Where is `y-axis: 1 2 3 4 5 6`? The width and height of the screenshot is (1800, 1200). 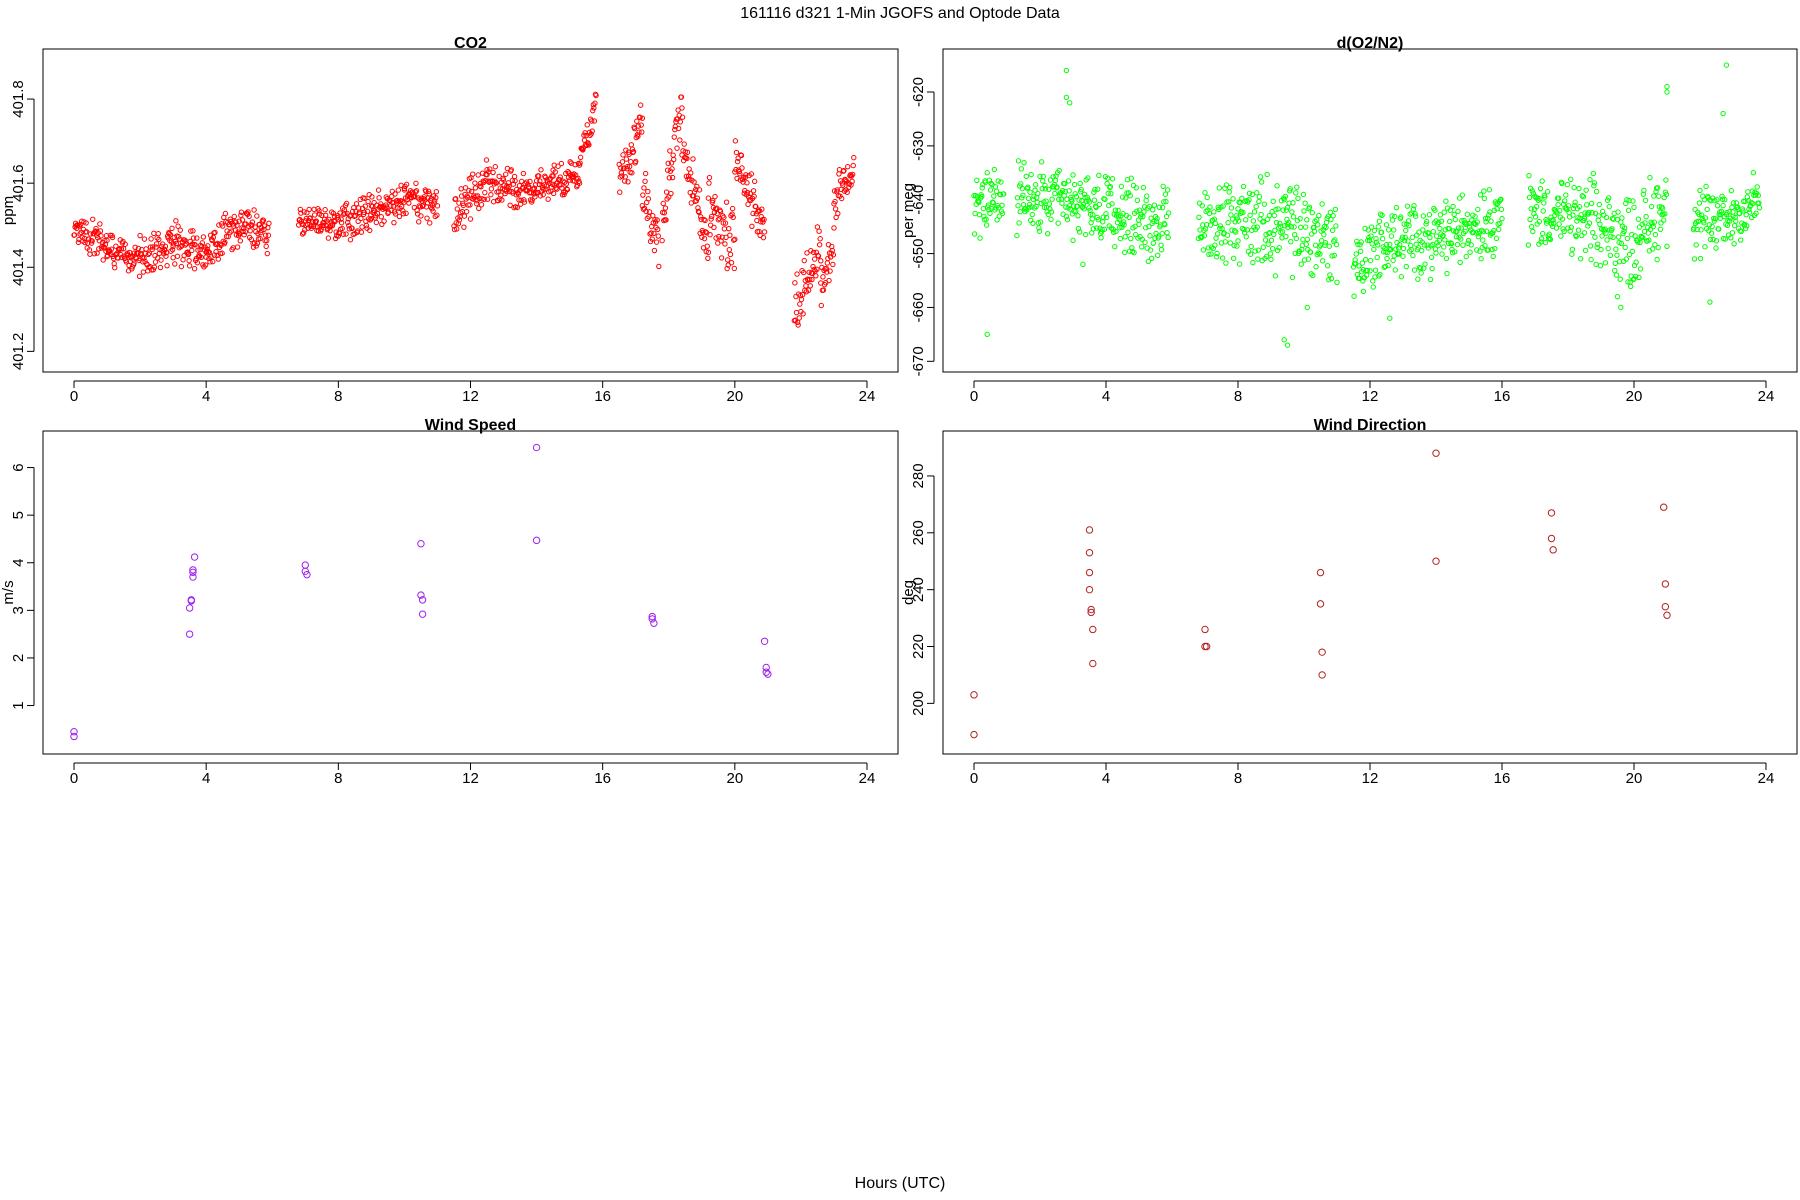 y-axis: 1 2 3 4 5 6 is located at coordinates (22, 586).